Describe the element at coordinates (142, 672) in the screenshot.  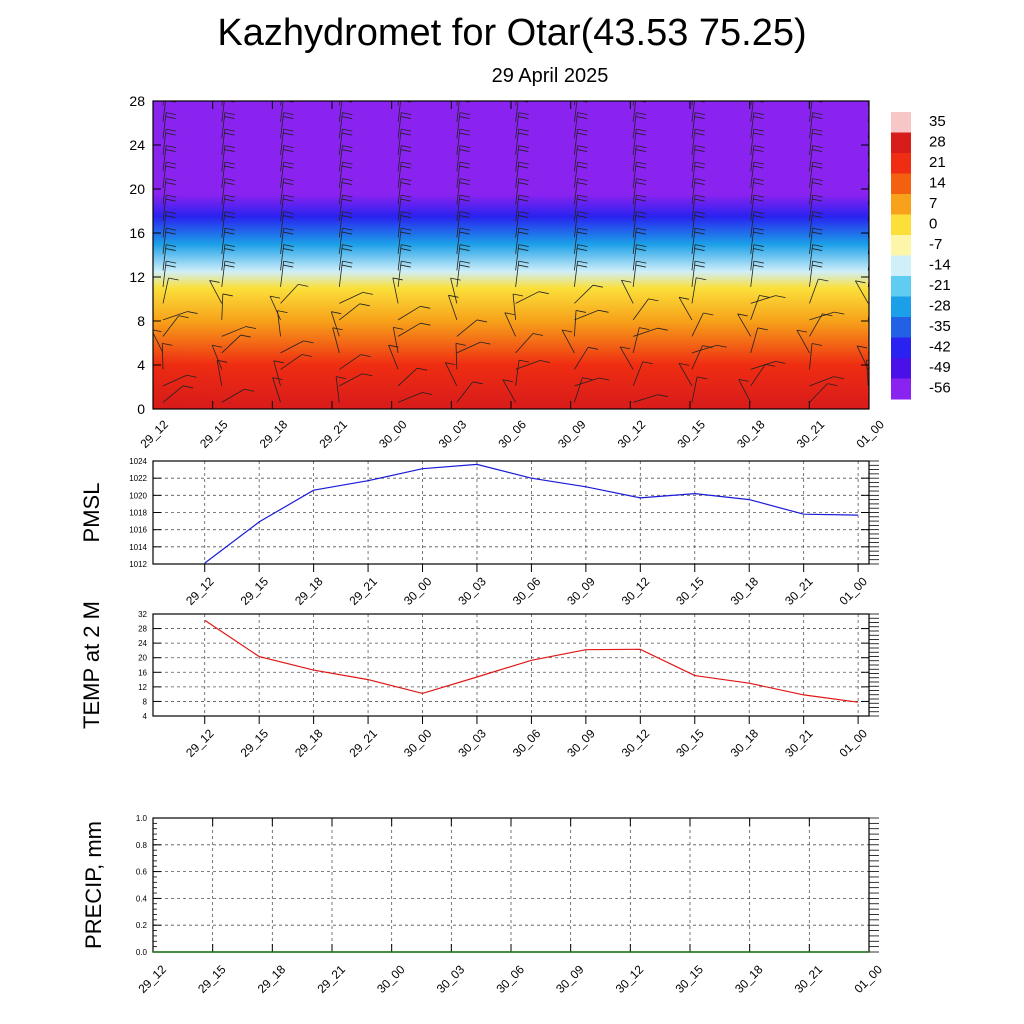
I see `ytick-label: 16` at that location.